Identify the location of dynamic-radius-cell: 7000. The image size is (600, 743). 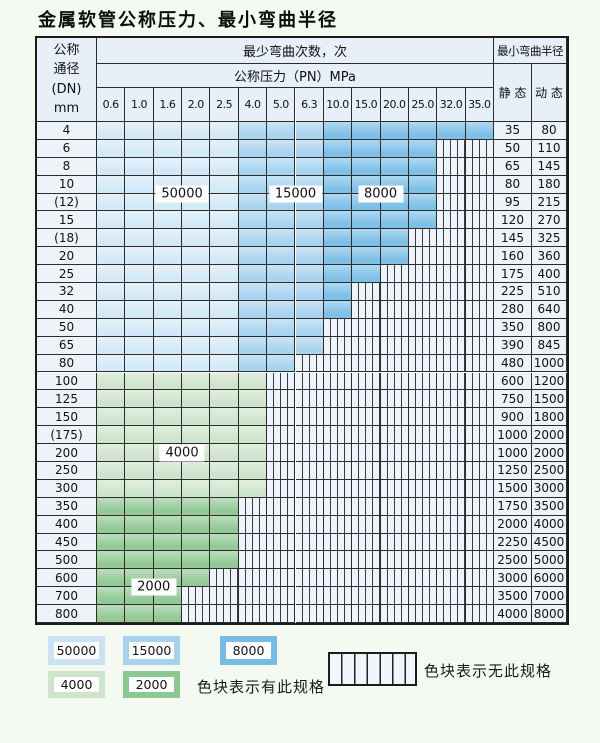
(549, 596).